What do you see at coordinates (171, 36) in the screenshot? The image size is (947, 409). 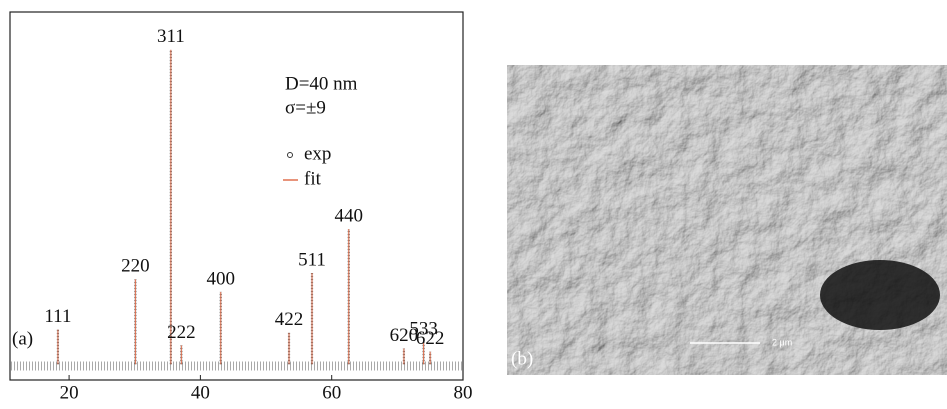 I see `peak-label: 311` at bounding box center [171, 36].